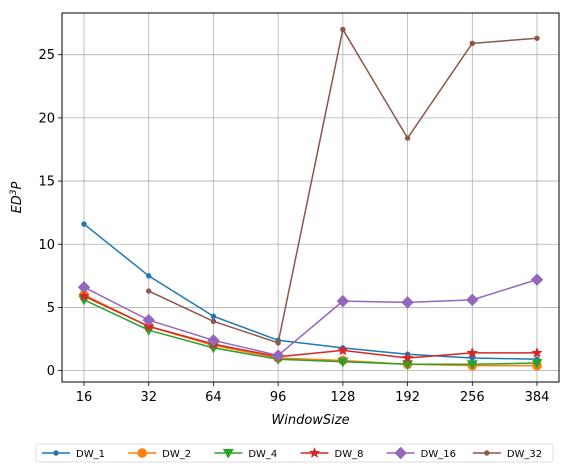  Describe the element at coordinates (51, 308) in the screenshot. I see `y-tick-label: 5` at that location.